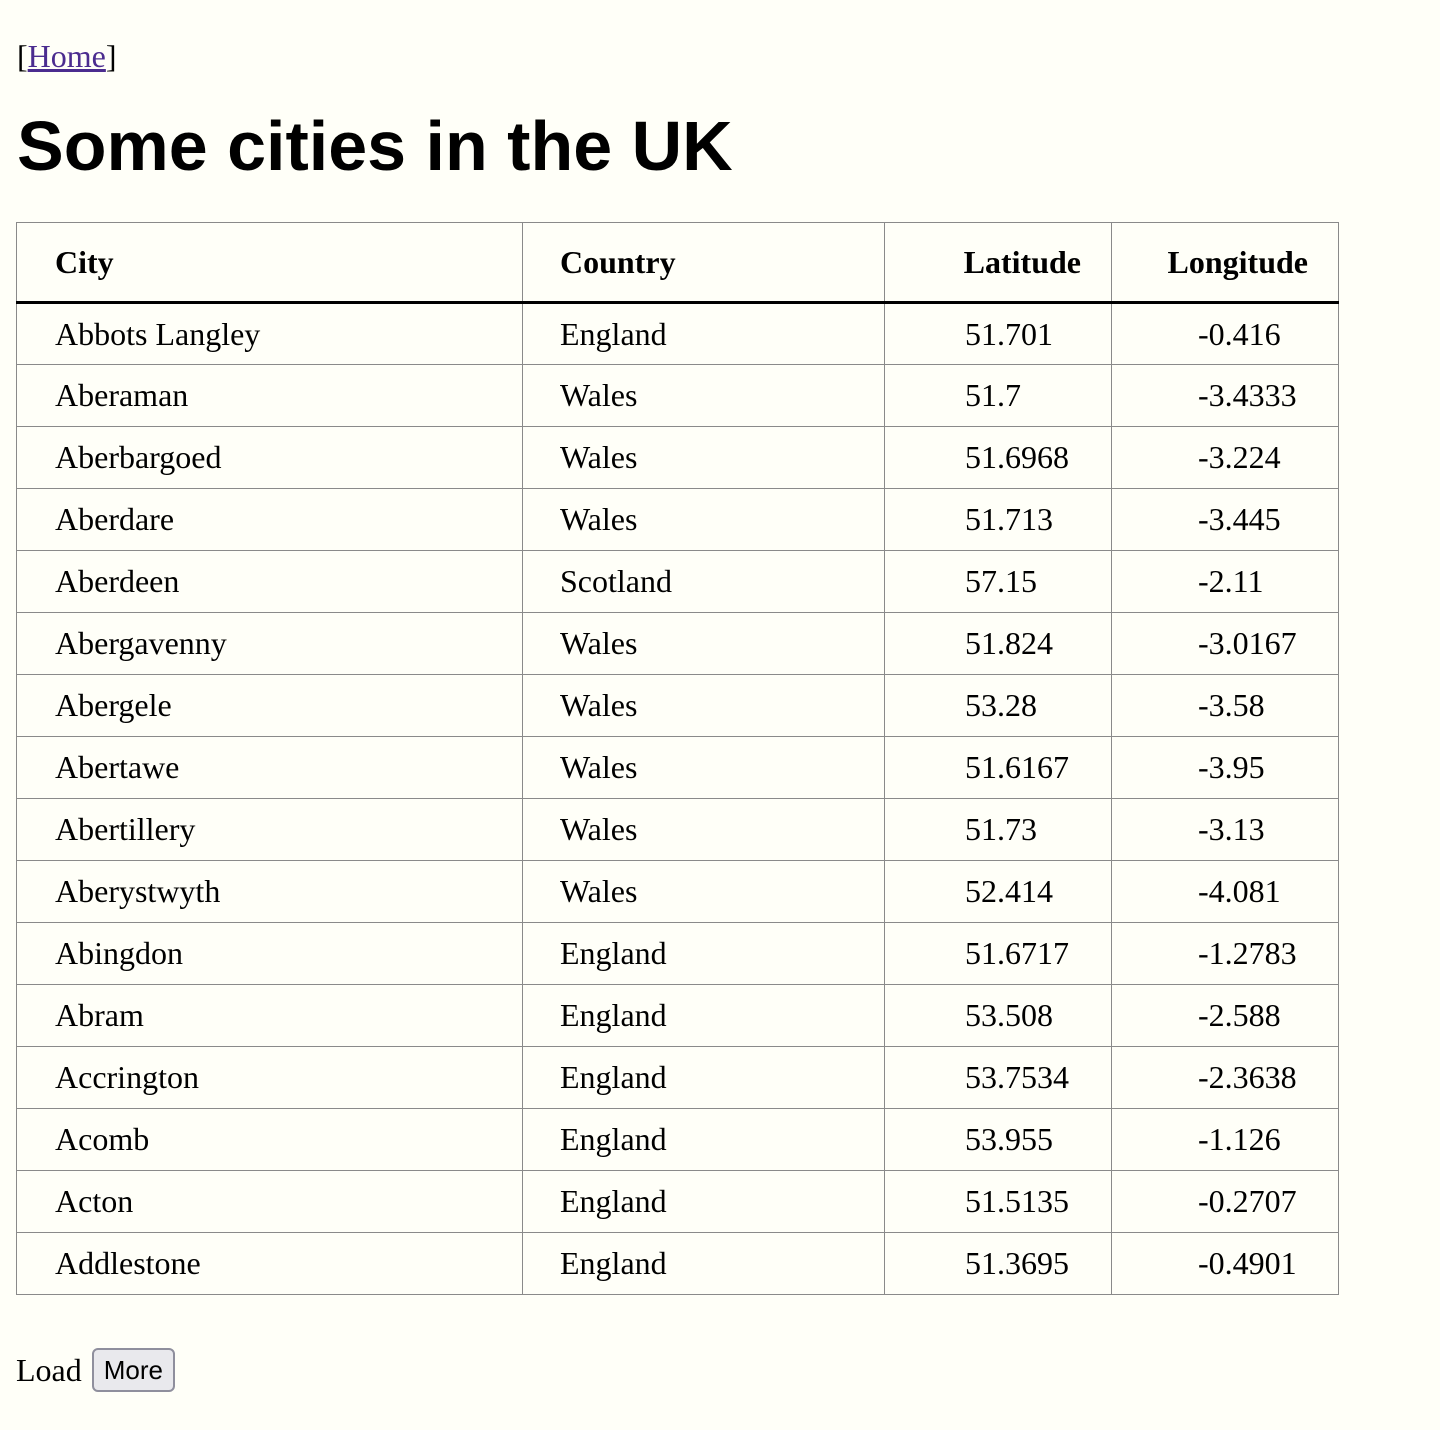 The image size is (1440, 1430). What do you see at coordinates (269, 1015) in the screenshot?
I see `cell-city: Abram` at bounding box center [269, 1015].